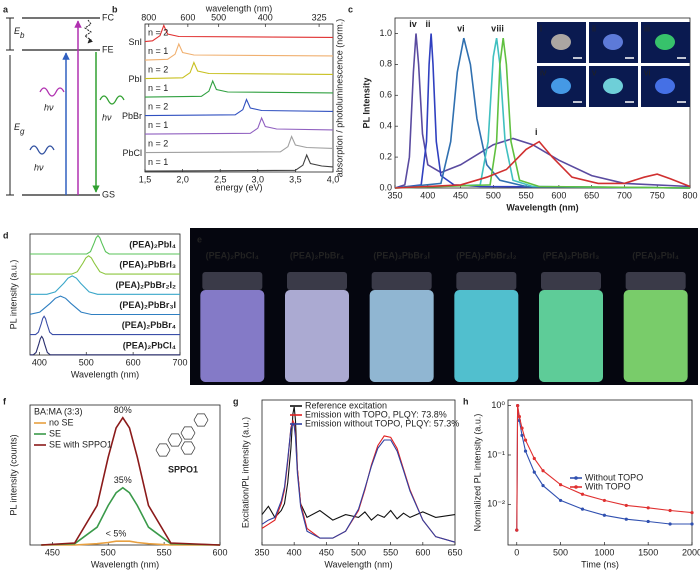  I want to click on x2-tick-label: 400, so click(265, 17).